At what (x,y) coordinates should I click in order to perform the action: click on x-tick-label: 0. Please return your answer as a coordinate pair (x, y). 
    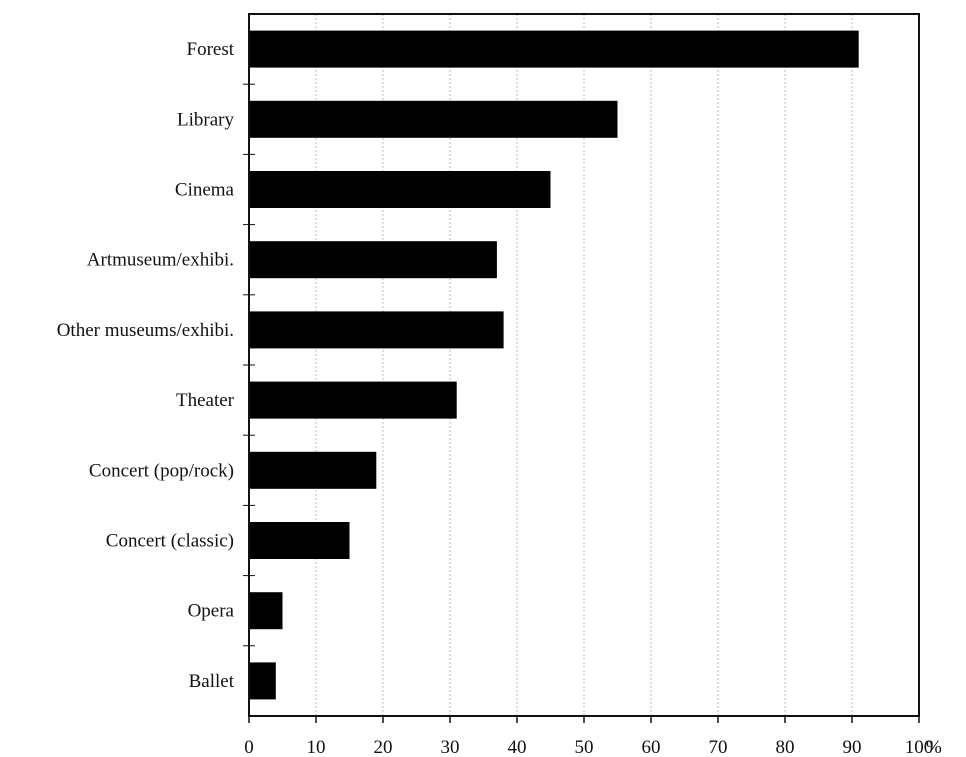
    Looking at the image, I should click on (249, 747).